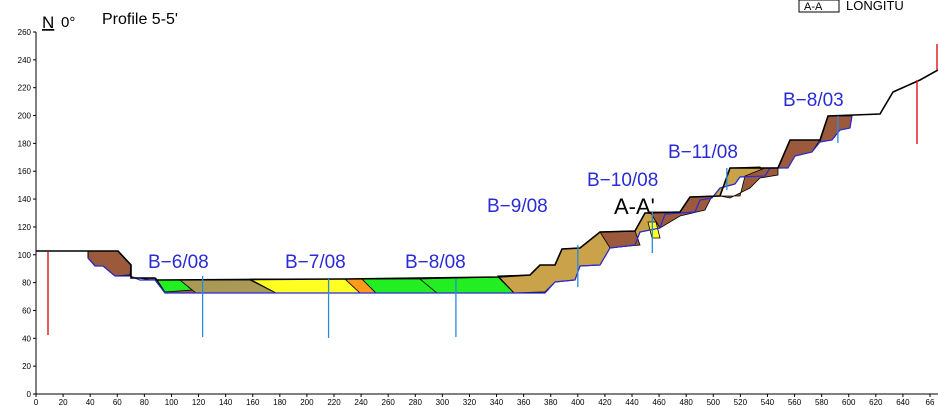 Image resolution: width=938 pixels, height=406 pixels. Describe the element at coordinates (795, 402) in the screenshot. I see `x-tick-label: 560` at that location.